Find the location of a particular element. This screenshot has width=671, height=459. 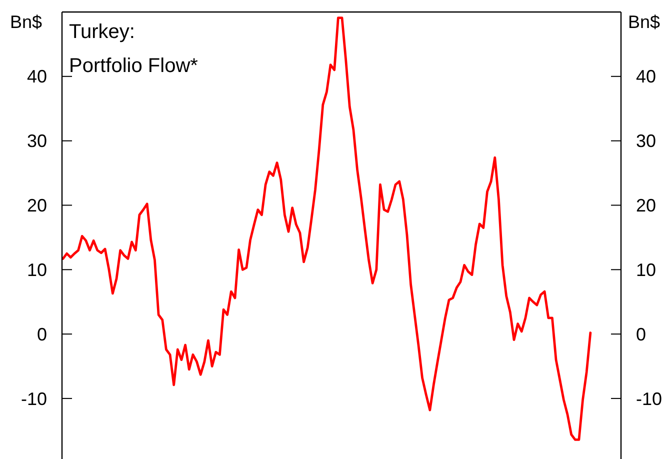

y2-tick-label: 30 is located at coordinates (646, 141).